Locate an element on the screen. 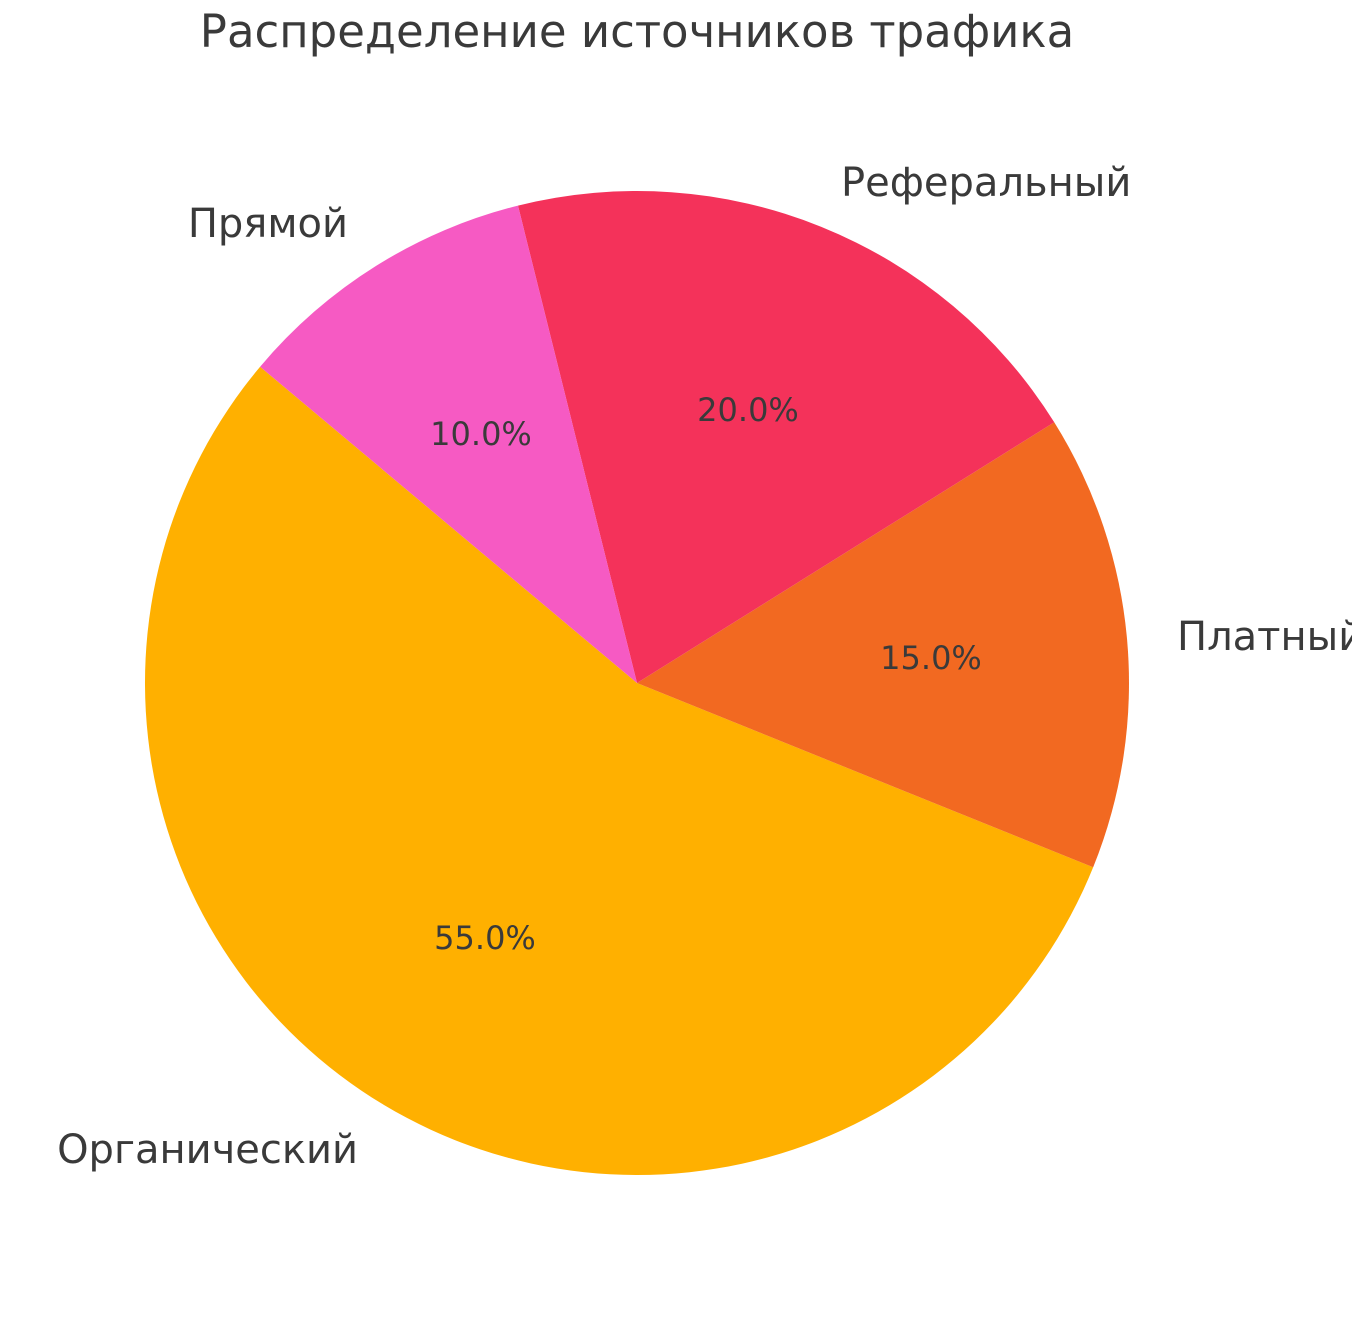 This screenshot has width=1352, height=1322. slice-label-direct: Прямой is located at coordinates (267, 224).